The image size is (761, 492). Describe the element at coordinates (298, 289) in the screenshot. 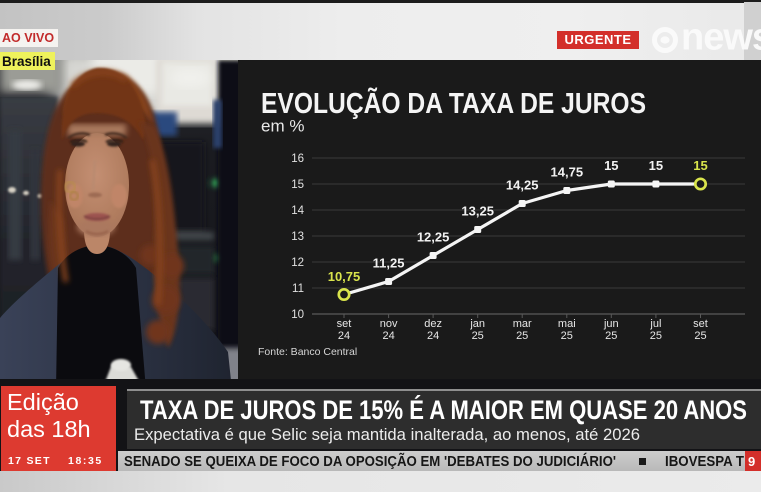

I see `svg-text: 11` at that location.